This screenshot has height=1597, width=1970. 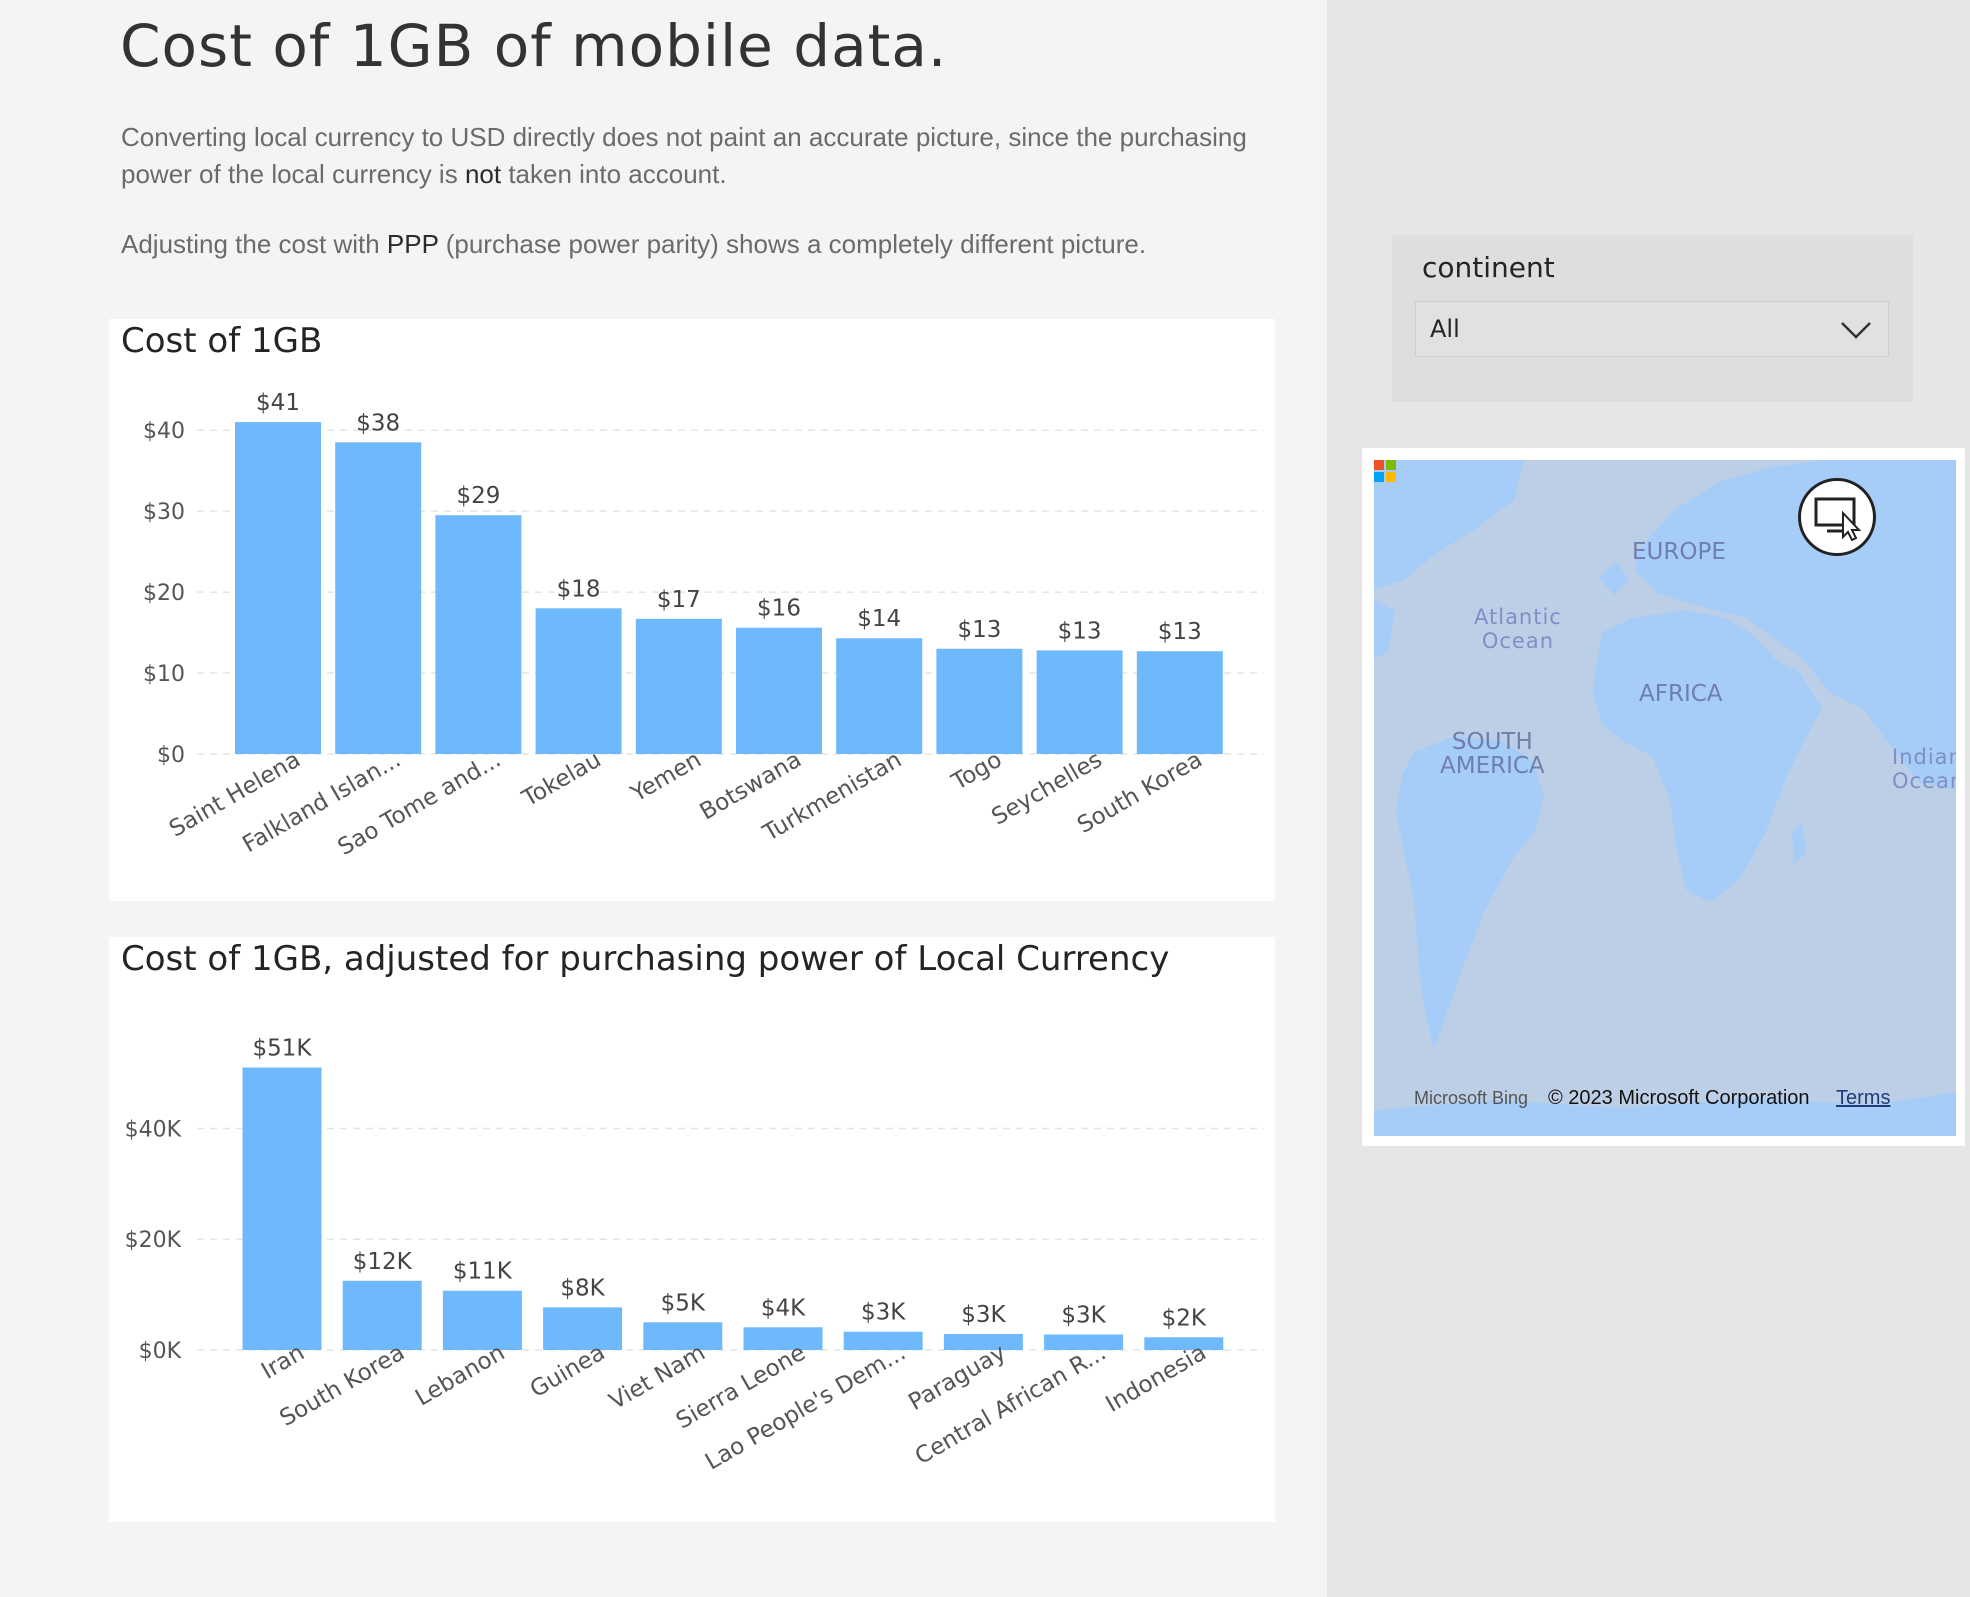 What do you see at coordinates (666, 777) in the screenshot?
I see `x-category-label: Yemen` at bounding box center [666, 777].